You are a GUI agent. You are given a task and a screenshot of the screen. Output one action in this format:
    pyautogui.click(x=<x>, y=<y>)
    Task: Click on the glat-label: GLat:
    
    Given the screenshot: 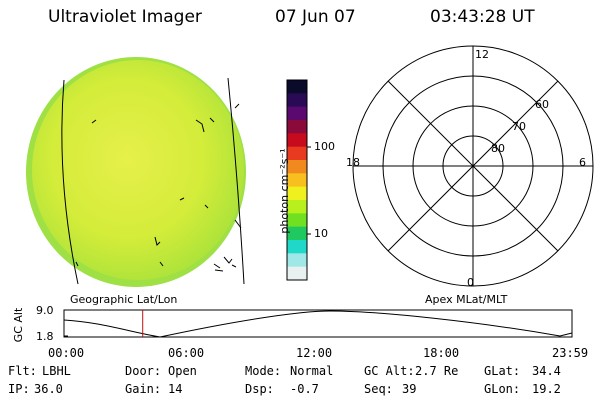 What is the action you would take?
    pyautogui.click(x=502, y=371)
    